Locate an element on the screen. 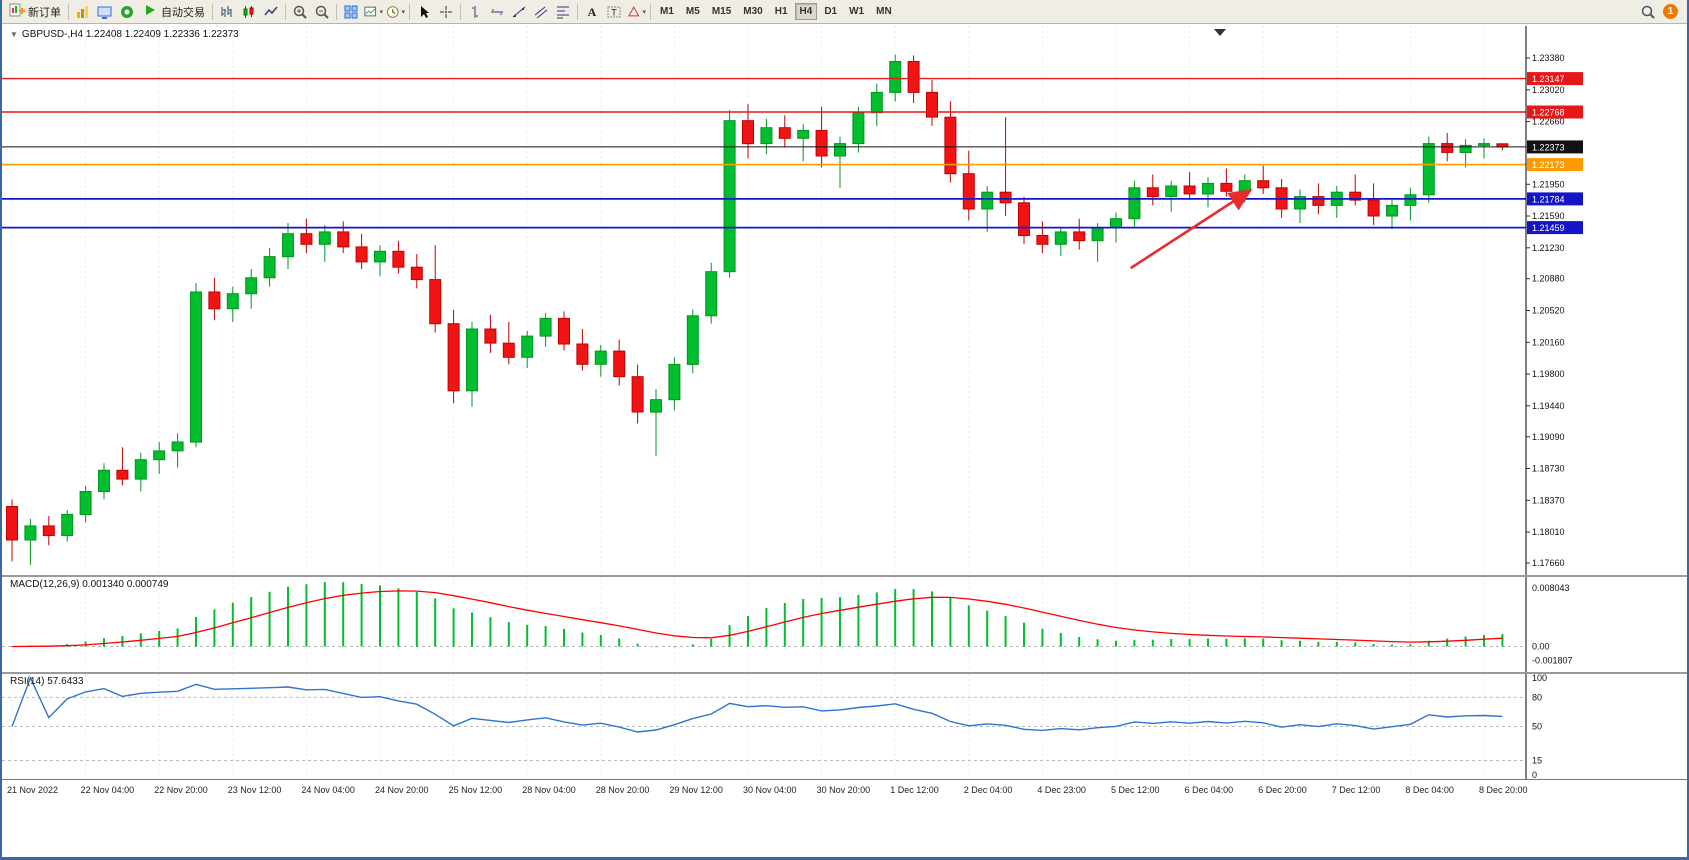 The image size is (1689, 860). zoom-in-button is located at coordinates (300, 12).